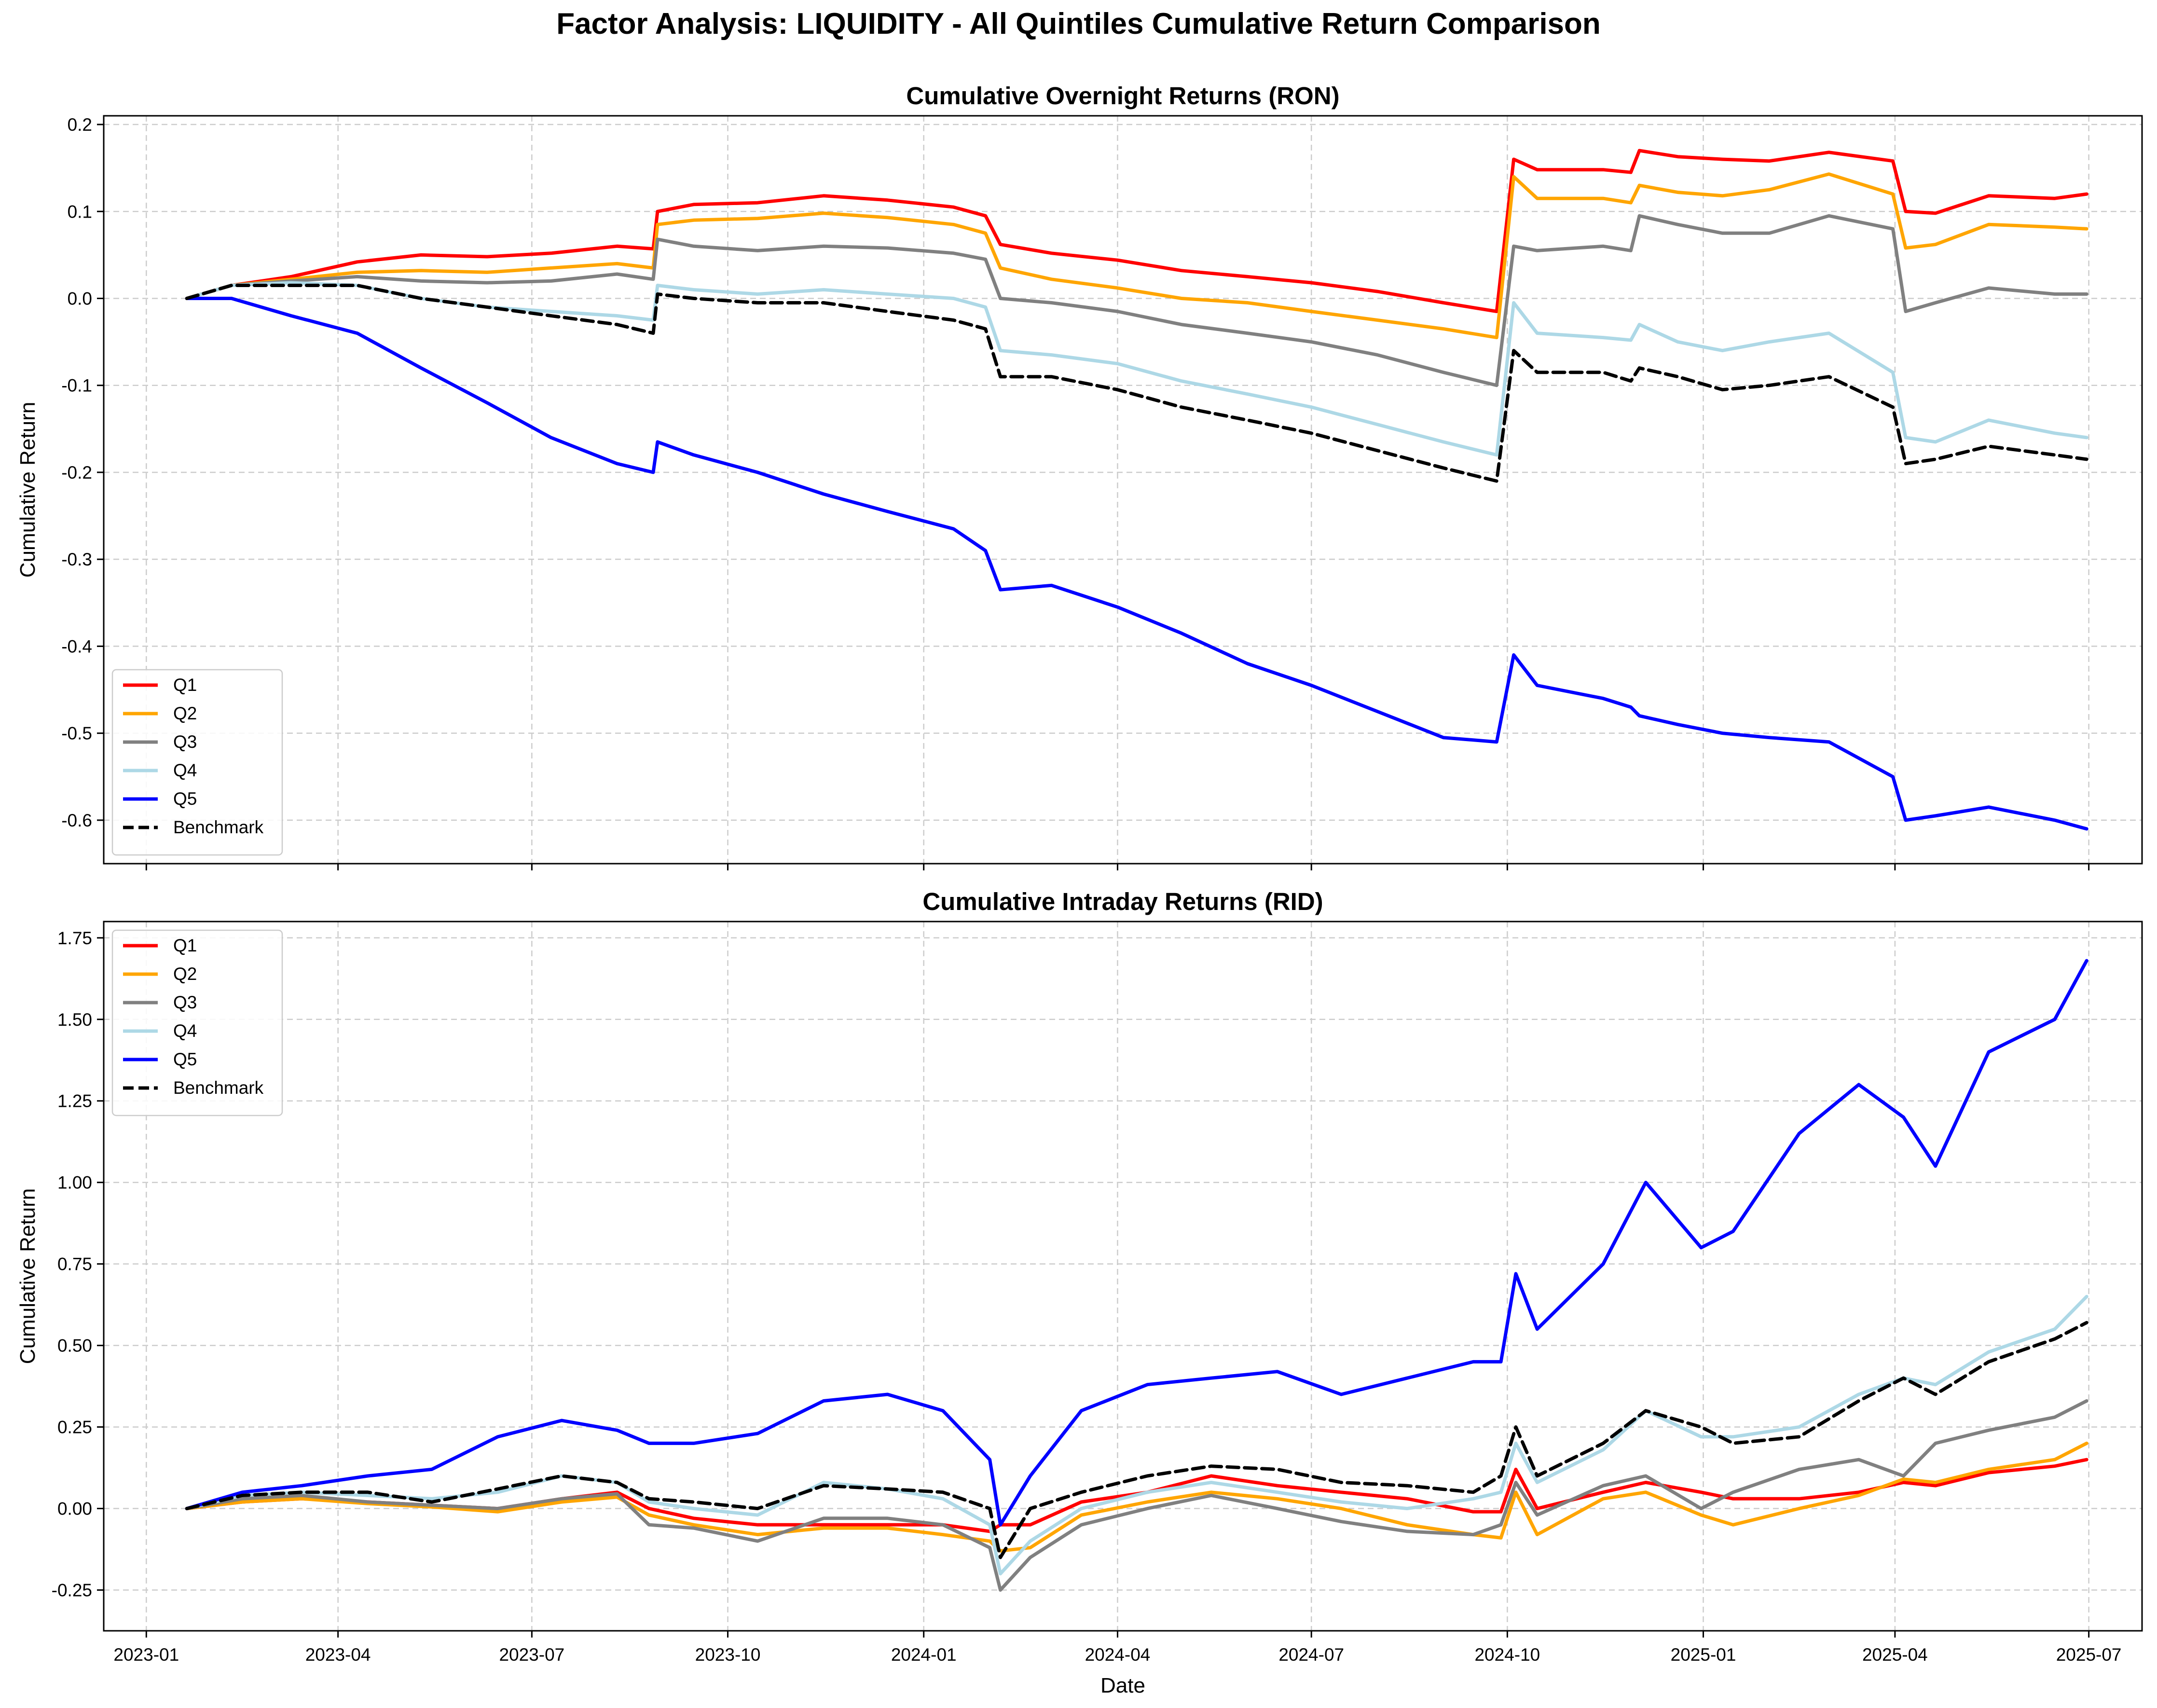  I want to click on x-tick-label: 2025-01, so click(1703, 1655).